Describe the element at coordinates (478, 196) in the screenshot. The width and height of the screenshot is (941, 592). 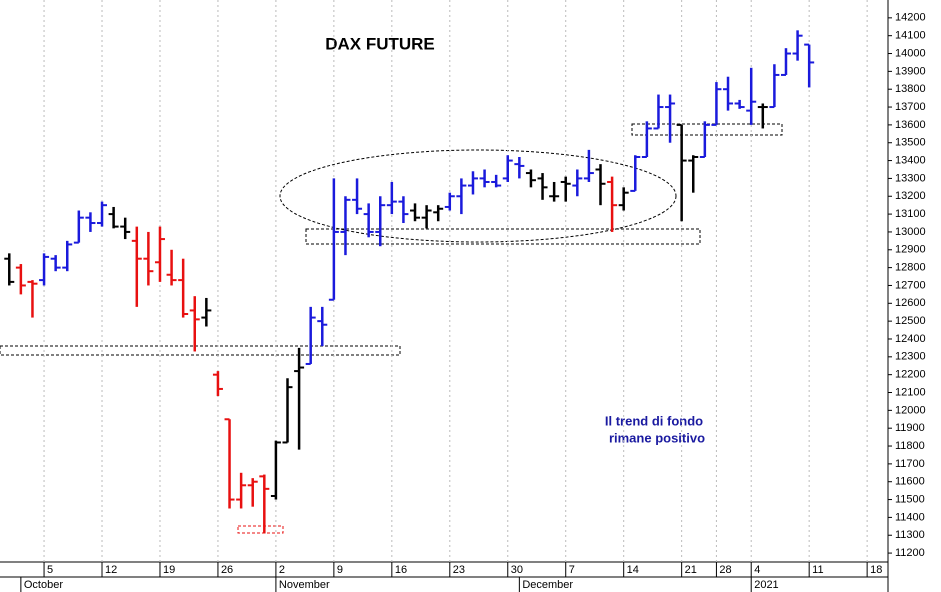
I see `range-ellipse` at that location.